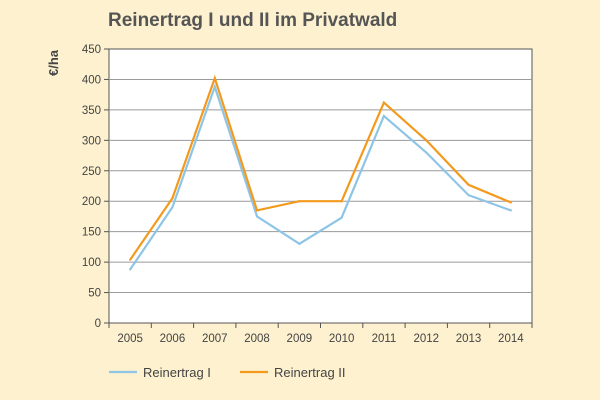 The width and height of the screenshot is (600, 400). Describe the element at coordinates (227, 372) in the screenshot. I see `legend: Reinertrag I Reinertrag II` at that location.